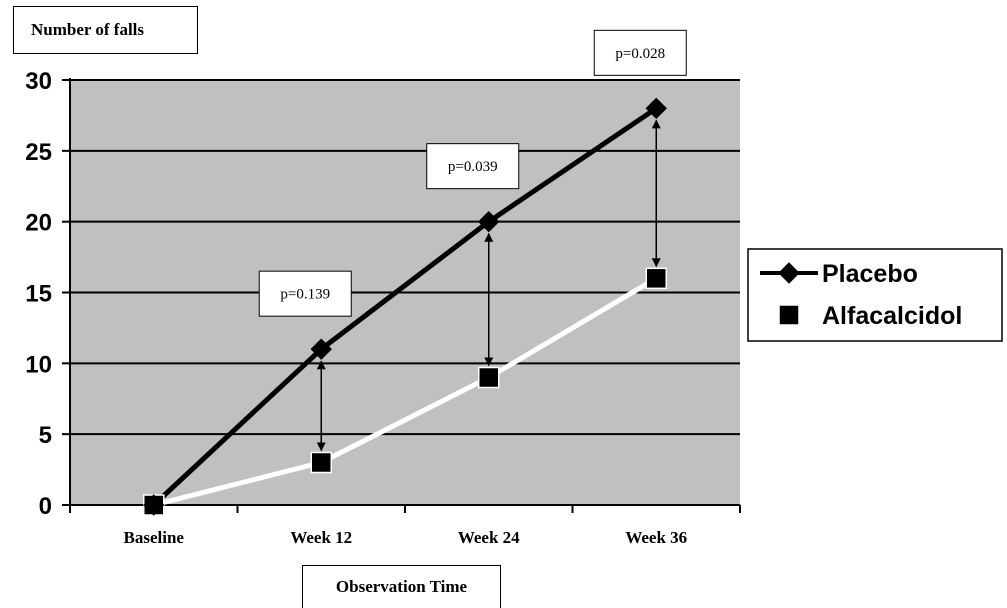  I want to click on p-value-annotation: p=0.039, so click(473, 166).